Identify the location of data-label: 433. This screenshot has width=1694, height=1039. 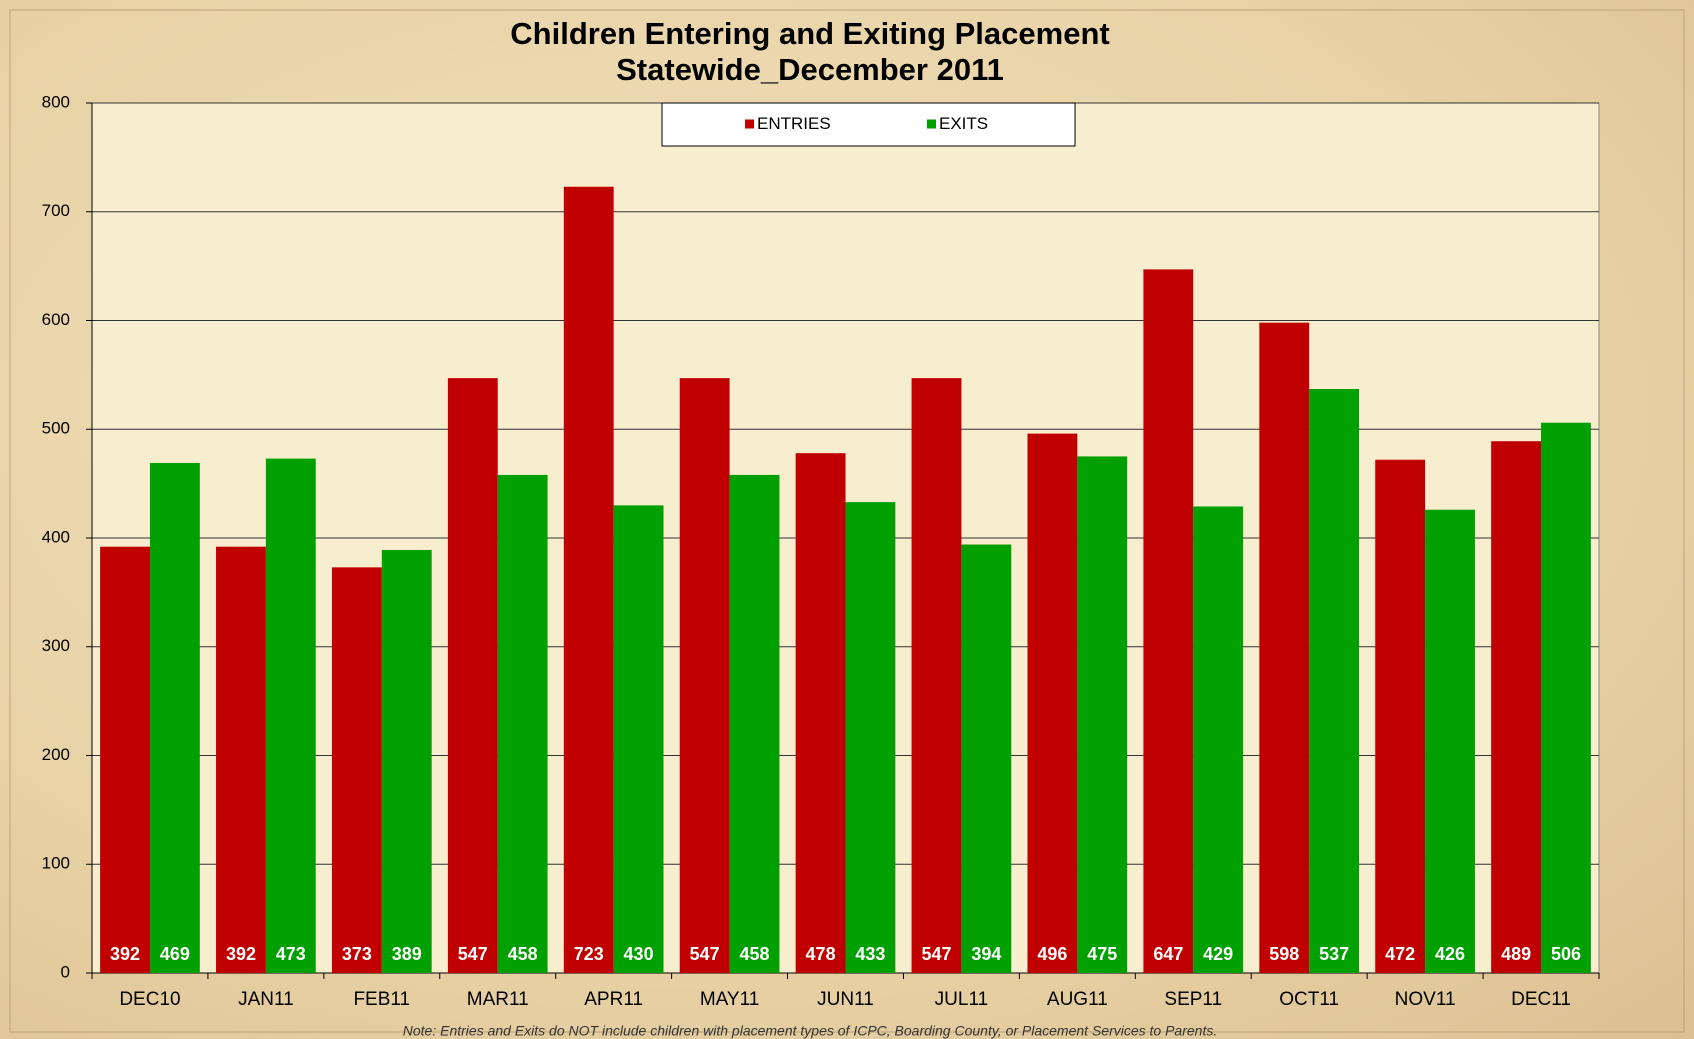
(870, 954).